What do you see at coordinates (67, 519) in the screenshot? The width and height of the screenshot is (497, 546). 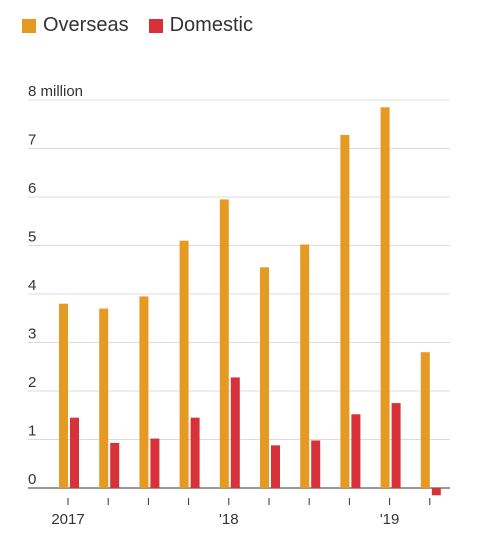 I see `x-tick-label: 2017` at bounding box center [67, 519].